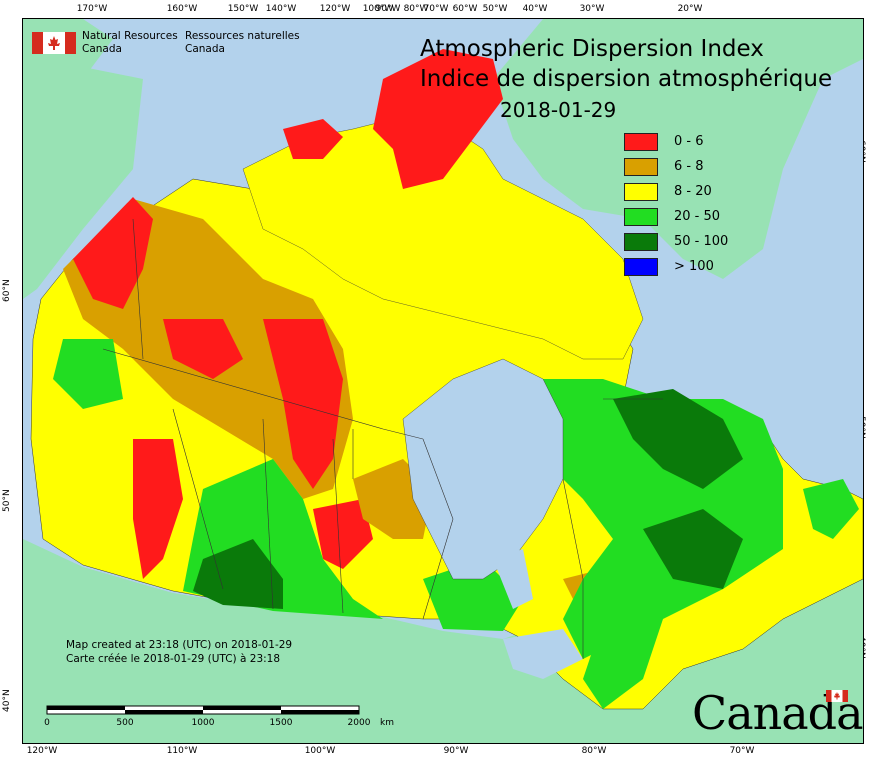 The image size is (880, 760). Describe the element at coordinates (465, 9) in the screenshot. I see `longitude-label: 60°W` at that location.